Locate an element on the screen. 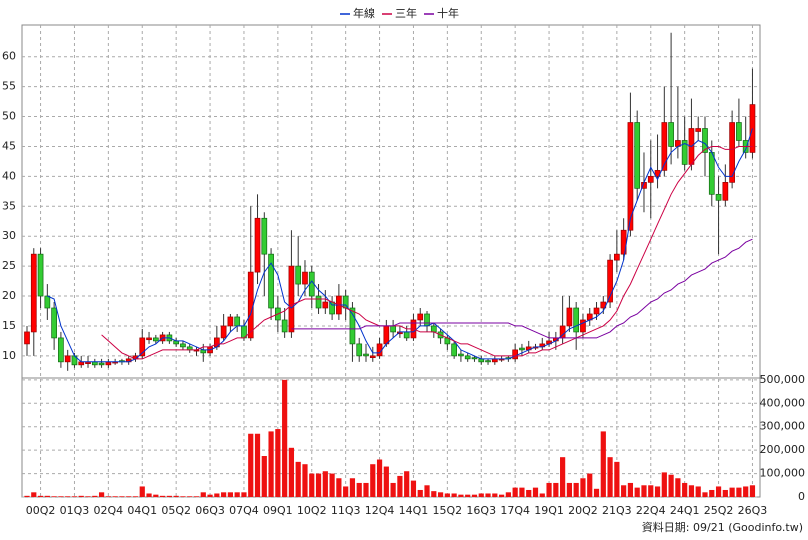 This screenshot has height=540, width=808. x-tick-label: 17Q4 is located at coordinates (515, 510).